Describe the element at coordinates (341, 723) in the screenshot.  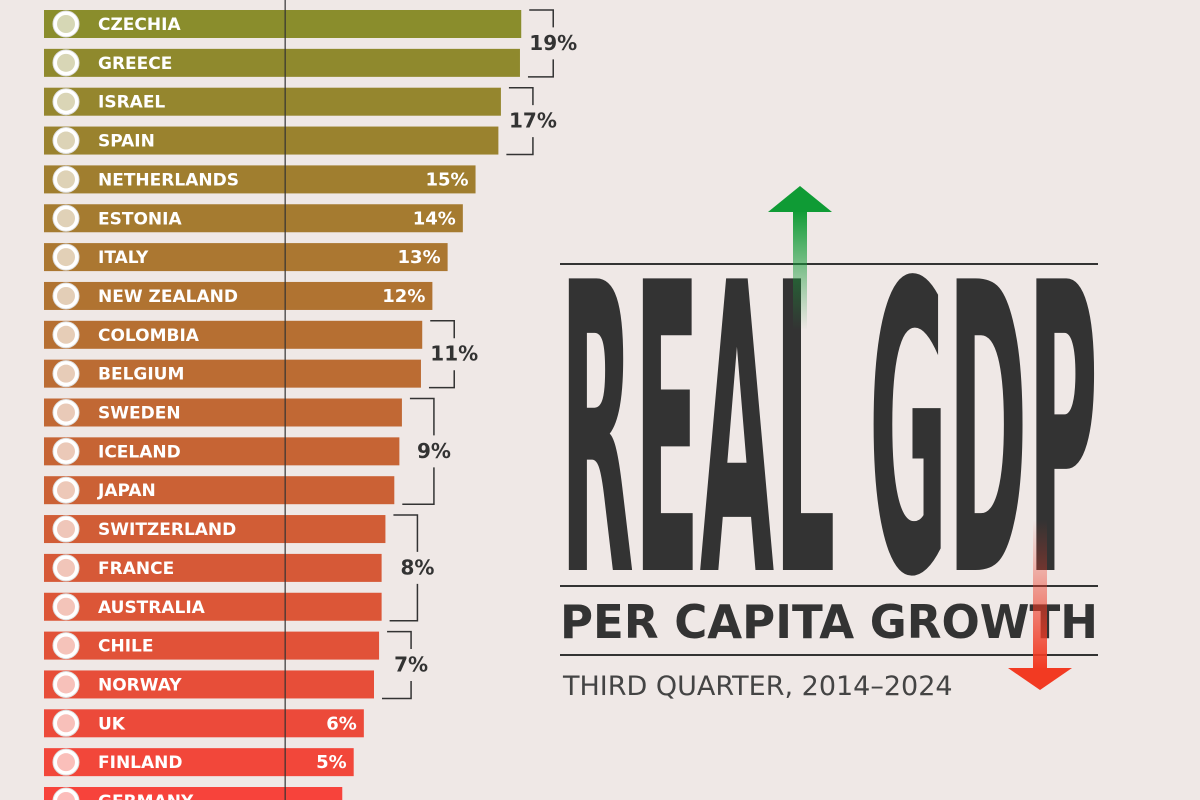
I see `value-label: 6%` at that location.